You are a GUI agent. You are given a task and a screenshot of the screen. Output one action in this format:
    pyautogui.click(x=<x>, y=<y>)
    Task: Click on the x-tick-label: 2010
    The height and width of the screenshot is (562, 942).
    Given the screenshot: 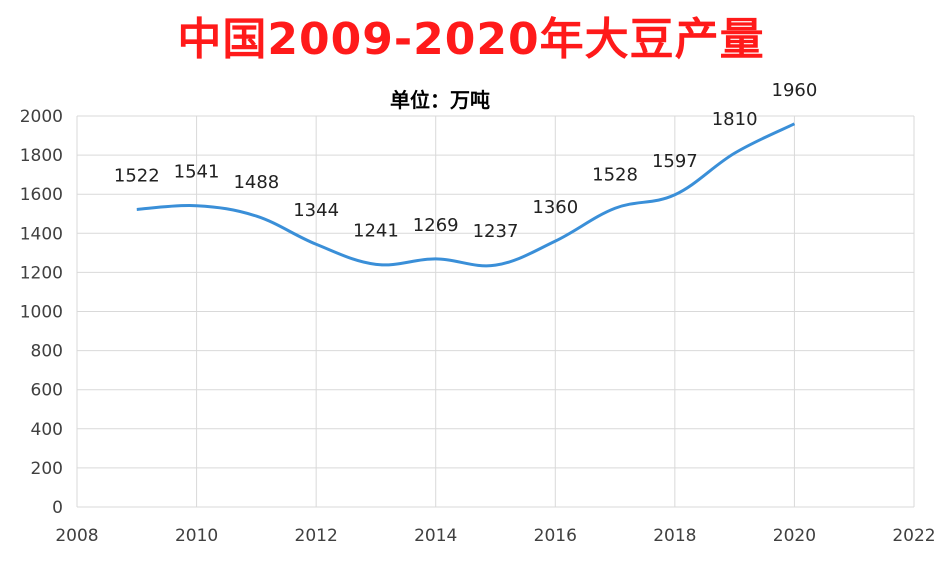 What is the action you would take?
    pyautogui.click(x=196, y=536)
    